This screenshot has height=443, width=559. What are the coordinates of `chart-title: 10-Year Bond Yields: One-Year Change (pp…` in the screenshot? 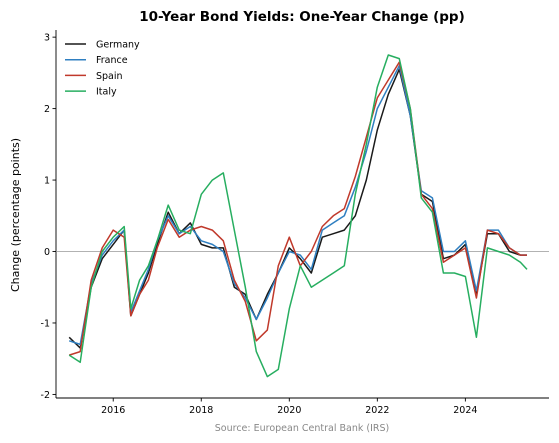 It's located at (302, 17).